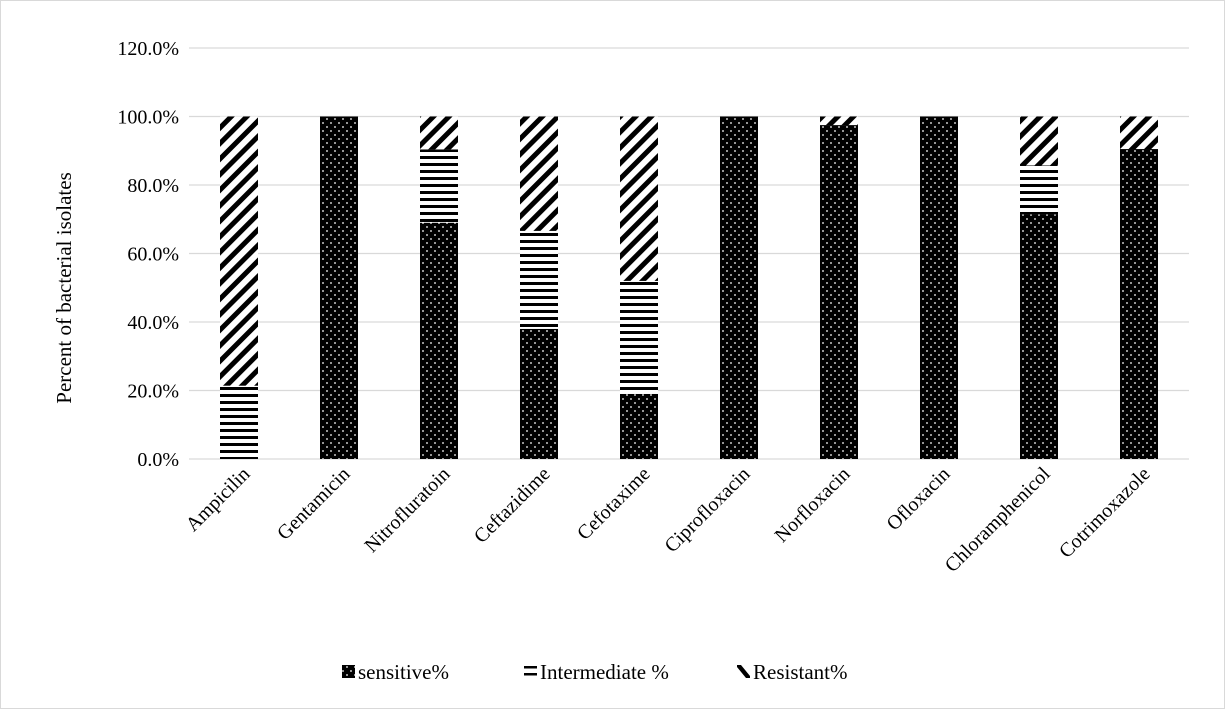 This screenshot has height=709, width=1225. I want to click on y-tick-label: 40.0%, so click(153, 323).